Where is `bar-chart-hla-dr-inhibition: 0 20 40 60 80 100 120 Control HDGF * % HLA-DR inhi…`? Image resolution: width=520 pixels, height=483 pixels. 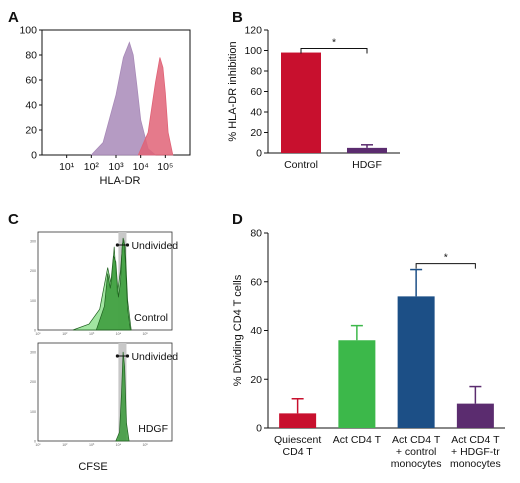 bar-chart-hla-dr-inhibition: 0 20 40 60 80 100 120 Control HDGF * % HLA-DR inhi… is located at coordinates (313, 98).